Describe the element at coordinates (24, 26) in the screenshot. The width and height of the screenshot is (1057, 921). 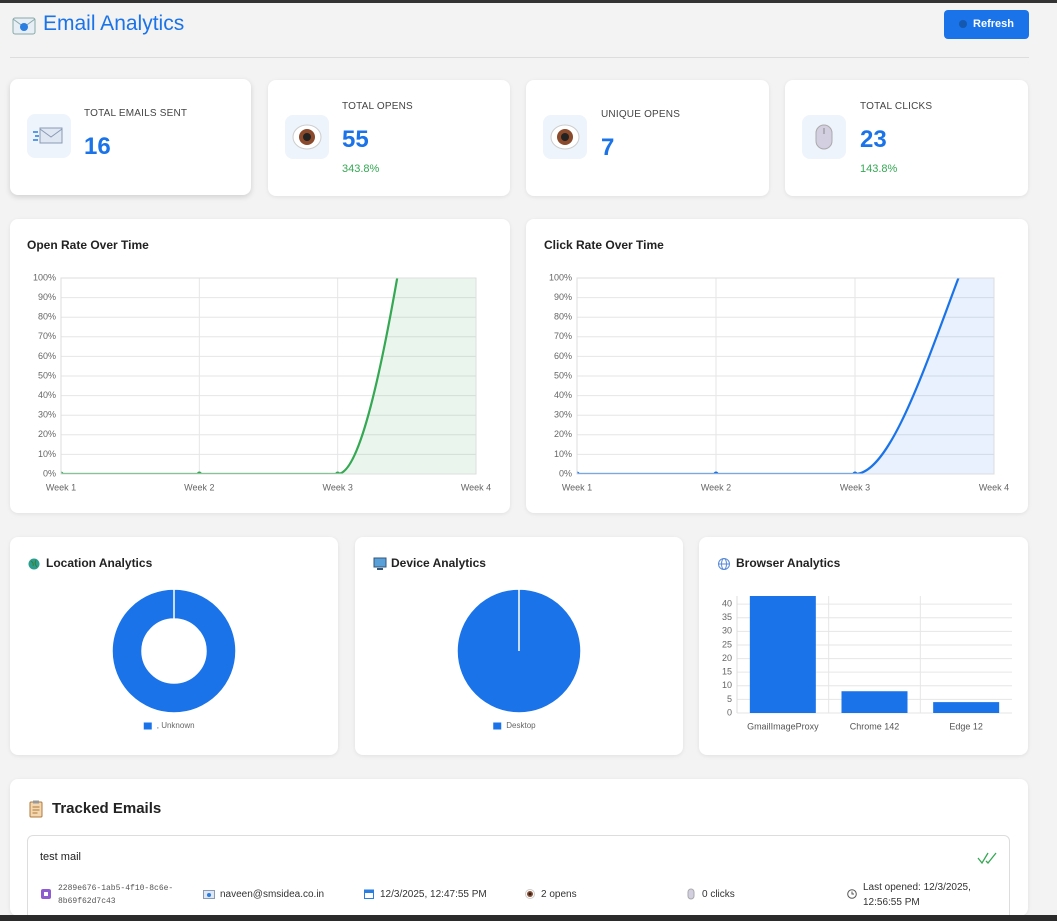
I see `header-icon` at that location.